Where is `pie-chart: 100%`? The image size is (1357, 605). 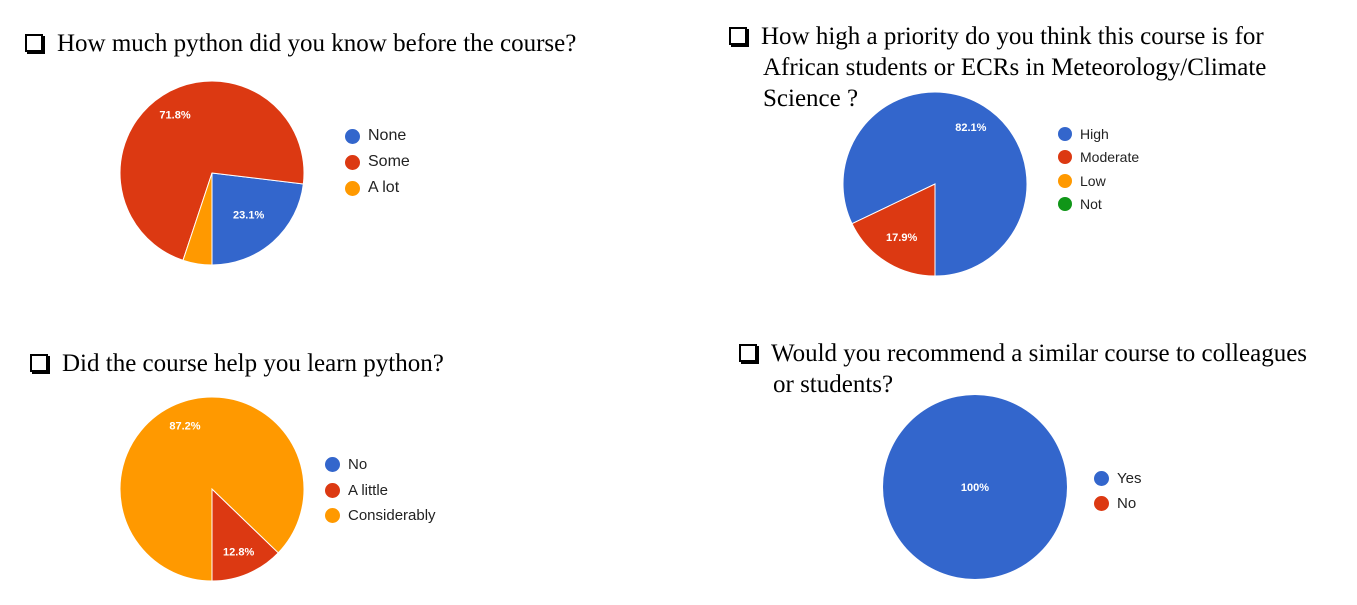
pie-chart: 100% is located at coordinates (975, 487).